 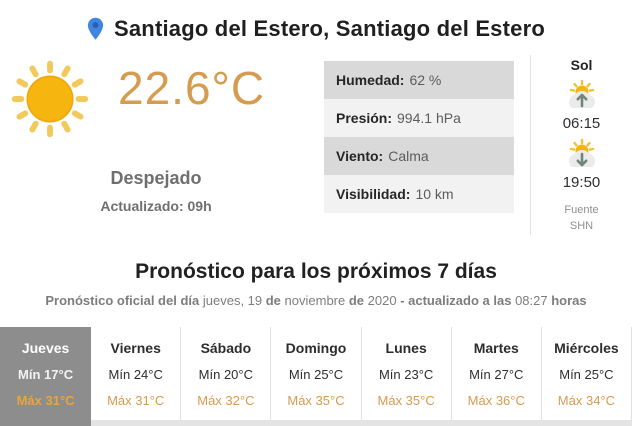 What do you see at coordinates (135, 347) in the screenshot?
I see `day-name: Viernes` at bounding box center [135, 347].